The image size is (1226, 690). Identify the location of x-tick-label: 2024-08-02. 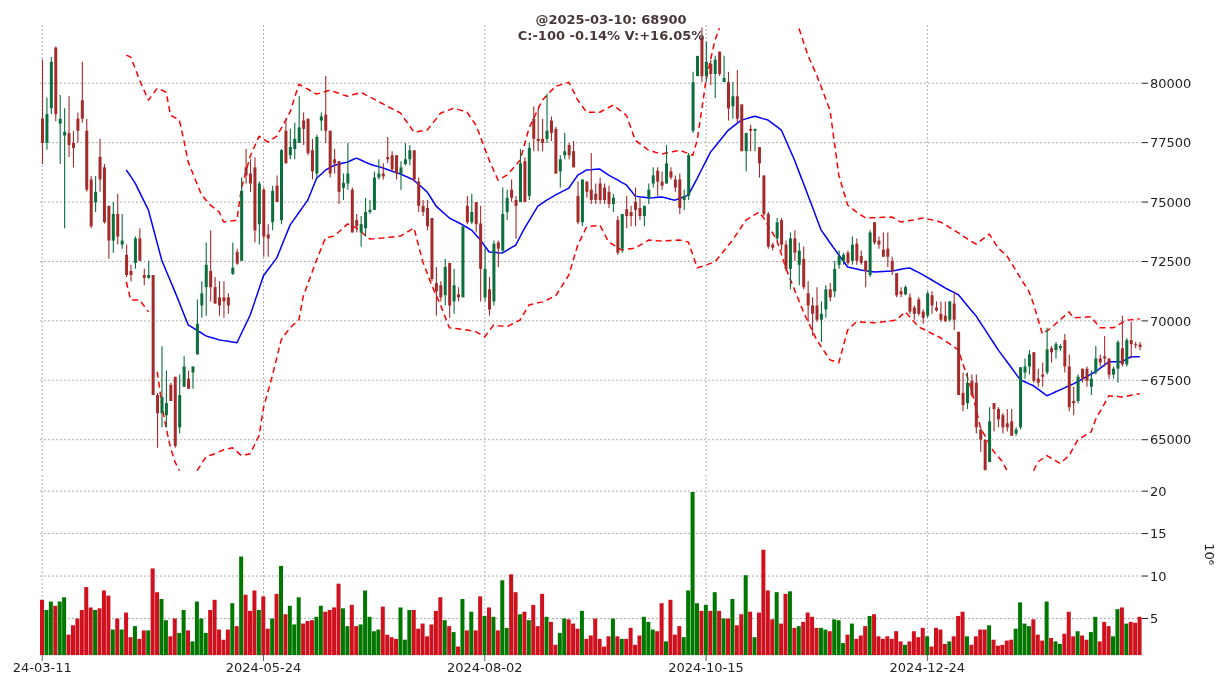
(485, 668).